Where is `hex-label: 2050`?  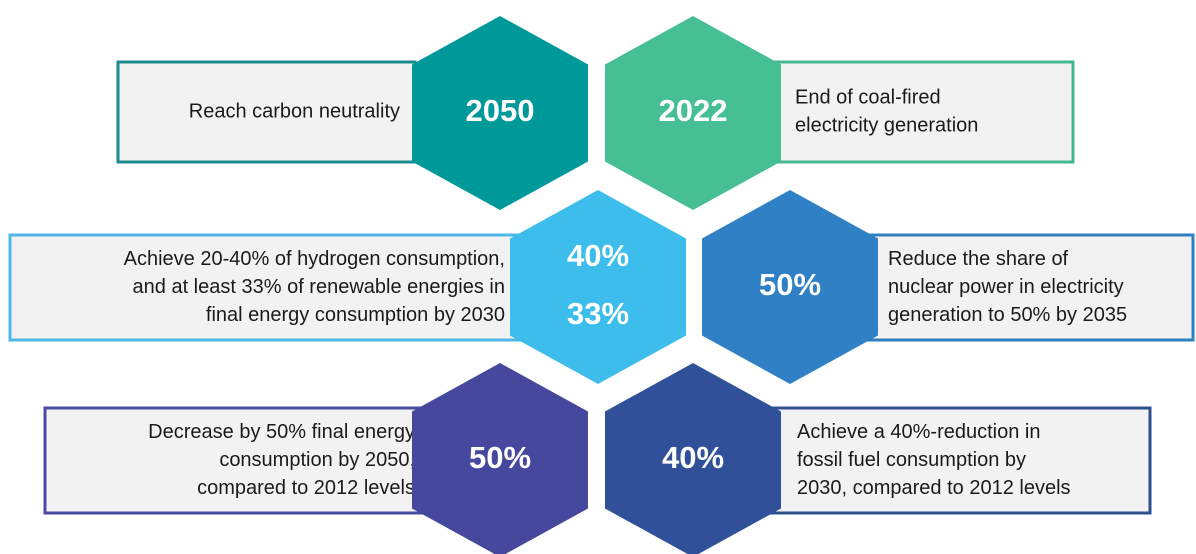 hex-label: 2050 is located at coordinates (500, 110).